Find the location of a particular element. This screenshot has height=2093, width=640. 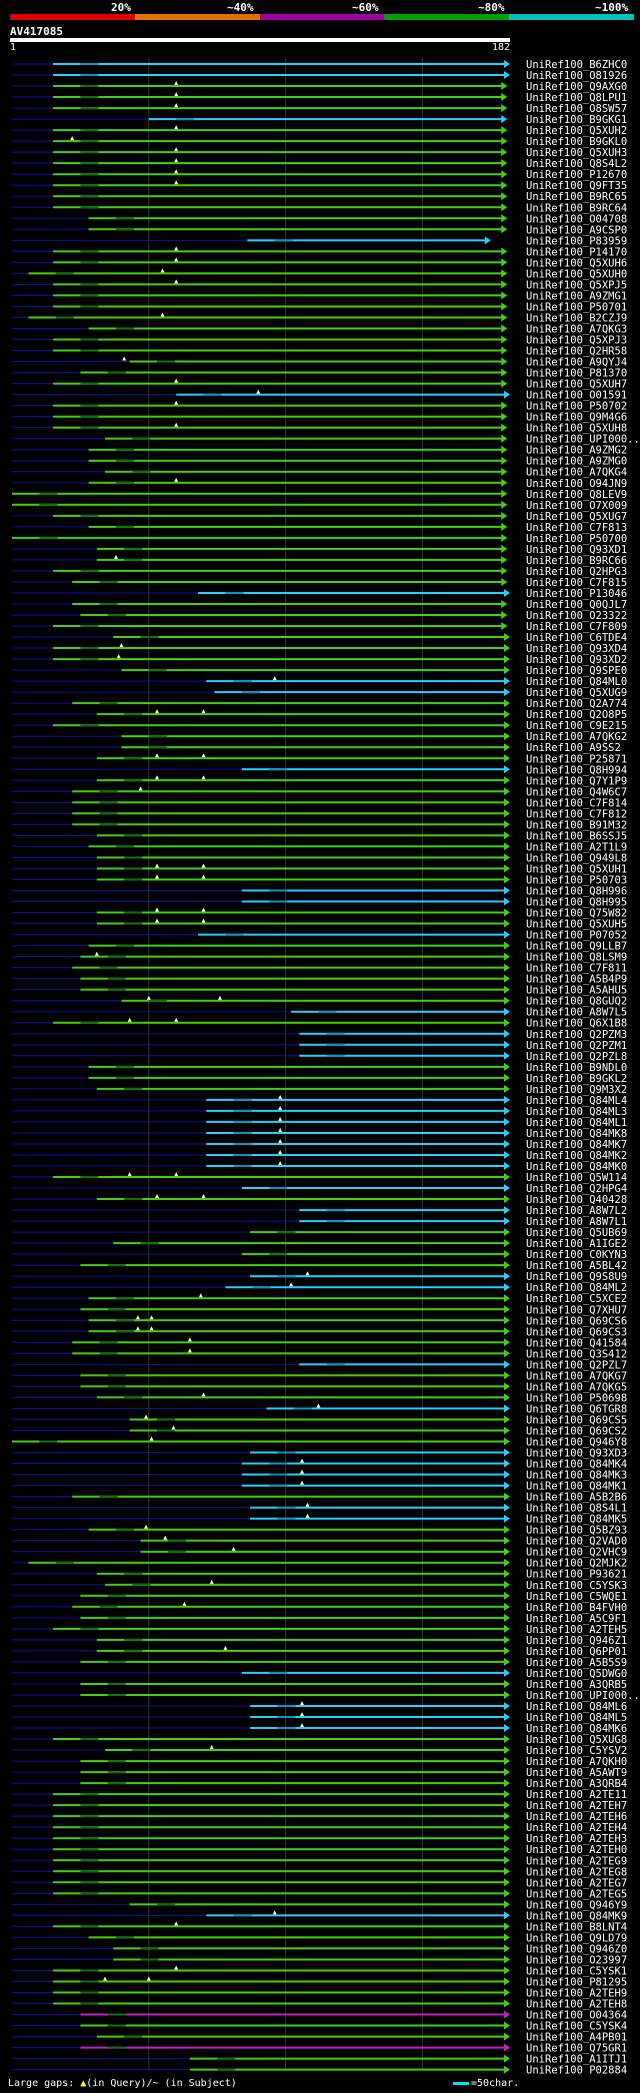

hit-row: UniRef100_A2TEG8 is located at coordinates (319, 1872).